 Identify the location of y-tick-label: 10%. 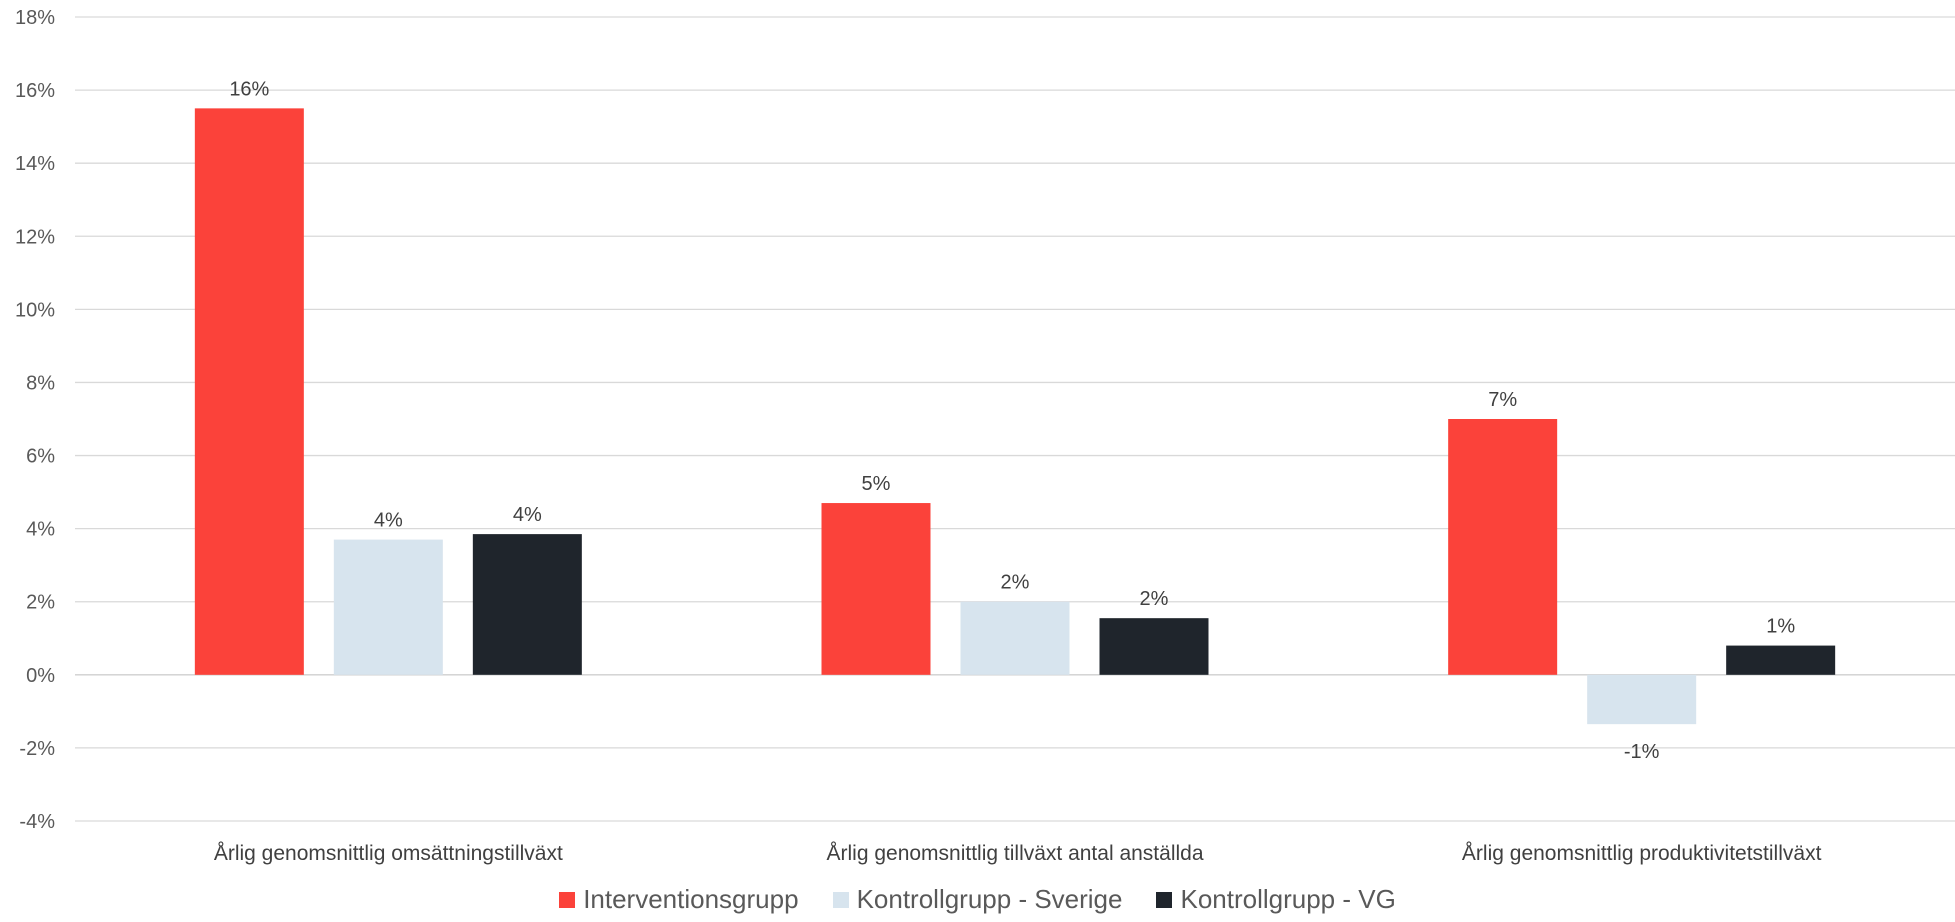
(35, 310).